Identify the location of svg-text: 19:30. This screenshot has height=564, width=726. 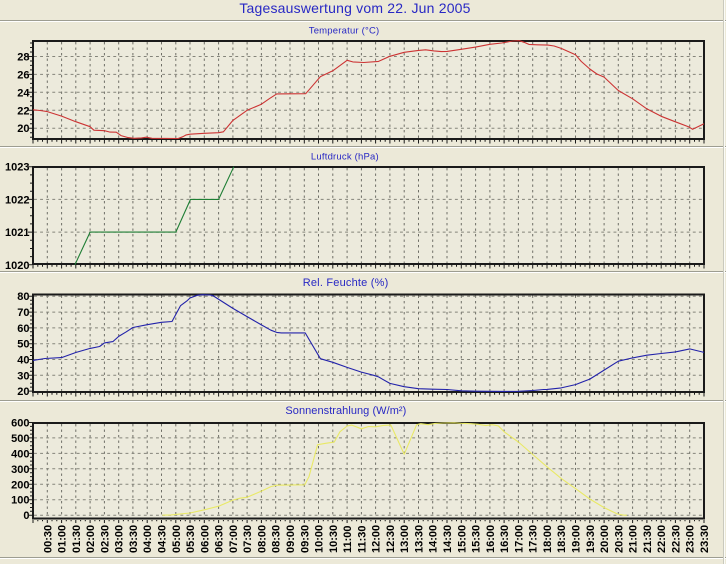
(591, 539).